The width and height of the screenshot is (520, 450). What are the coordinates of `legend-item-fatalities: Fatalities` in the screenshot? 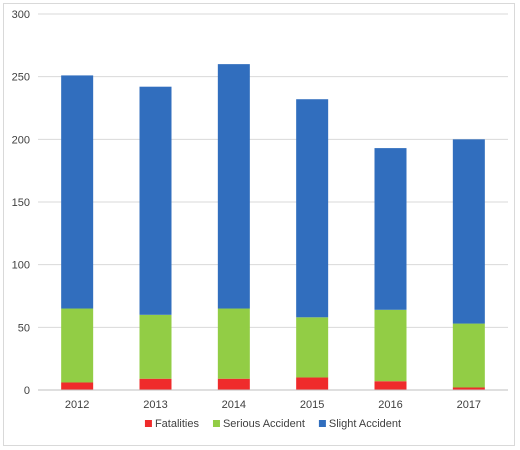 It's located at (172, 424).